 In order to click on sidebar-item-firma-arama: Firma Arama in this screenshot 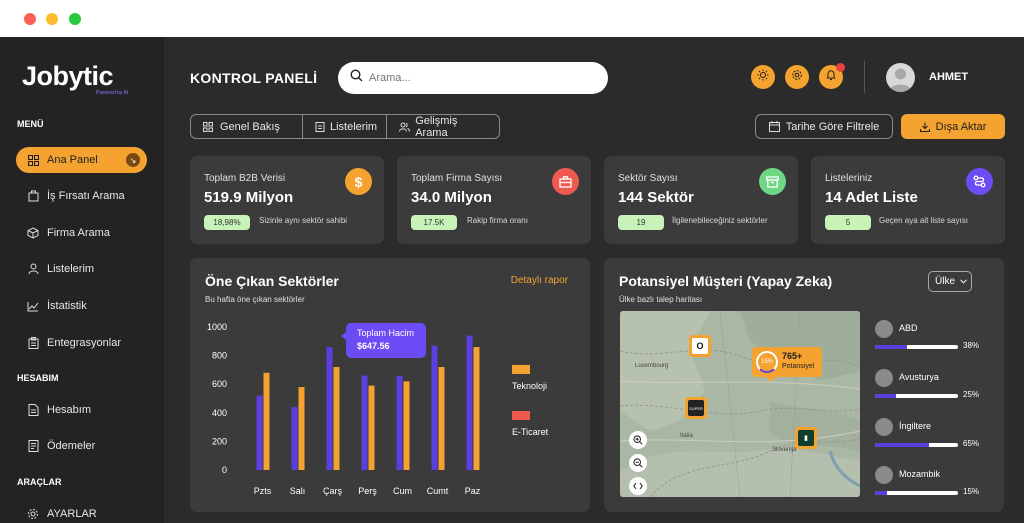, I will do `click(87, 233)`.